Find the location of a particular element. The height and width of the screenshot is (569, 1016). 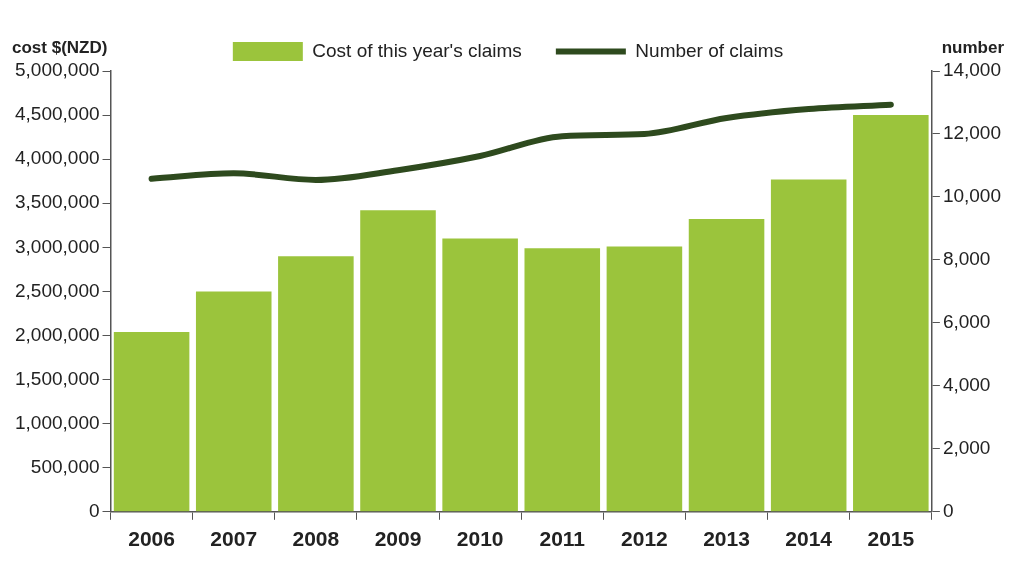

x-tick-label: 2010 is located at coordinates (480, 539).